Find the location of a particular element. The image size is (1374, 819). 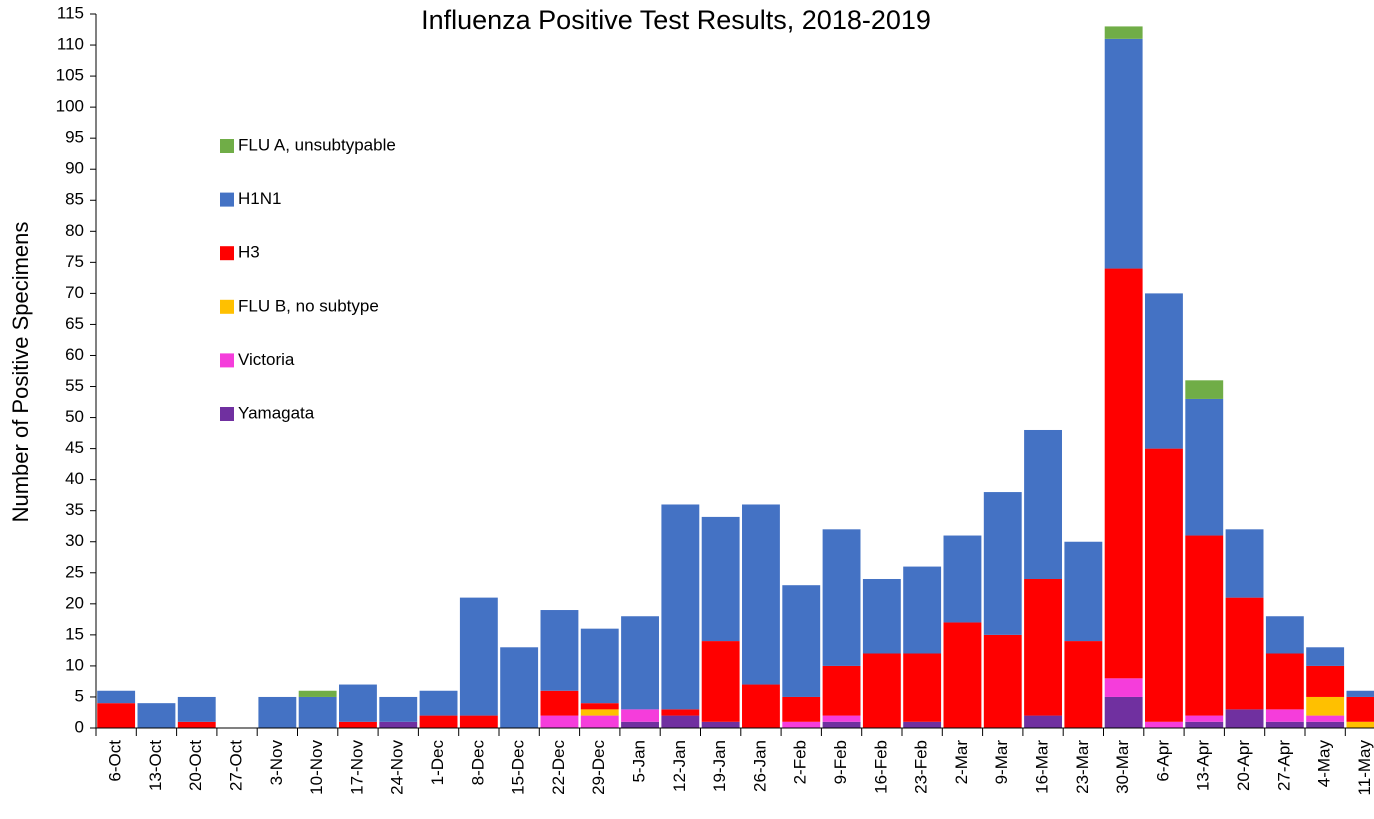

y-tick-label: 90 is located at coordinates (74, 168).